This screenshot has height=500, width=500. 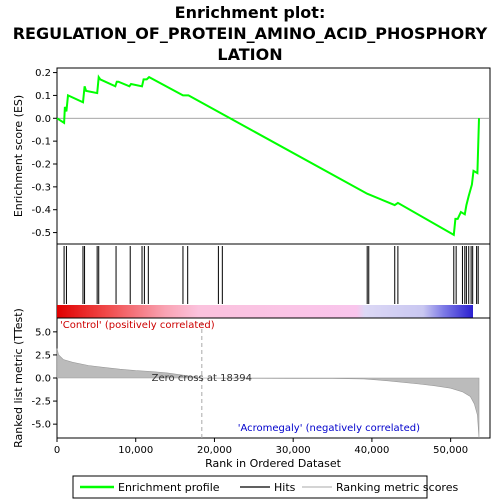 What do you see at coordinates (250, 12) in the screenshot?
I see `chart-title-line-1: Enrichment plot:` at bounding box center [250, 12].